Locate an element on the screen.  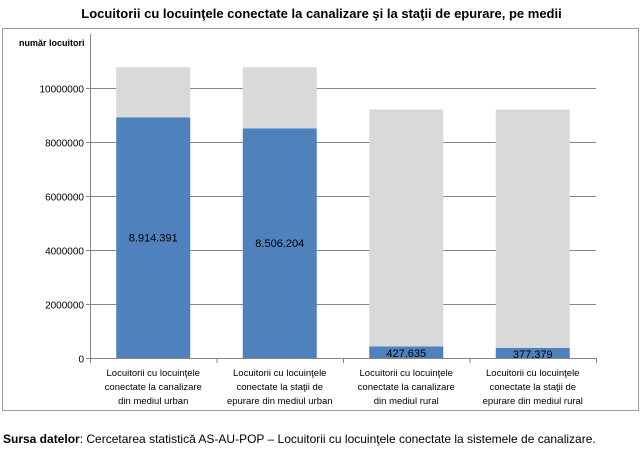
x-category-label: epurare din mediul rural is located at coordinates (533, 401).